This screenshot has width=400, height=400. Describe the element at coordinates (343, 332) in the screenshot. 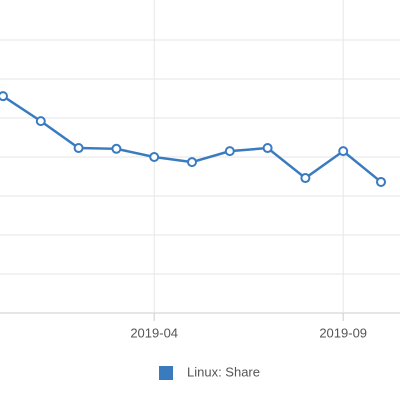

I see `x-tick-label: 2019-09` at that location.